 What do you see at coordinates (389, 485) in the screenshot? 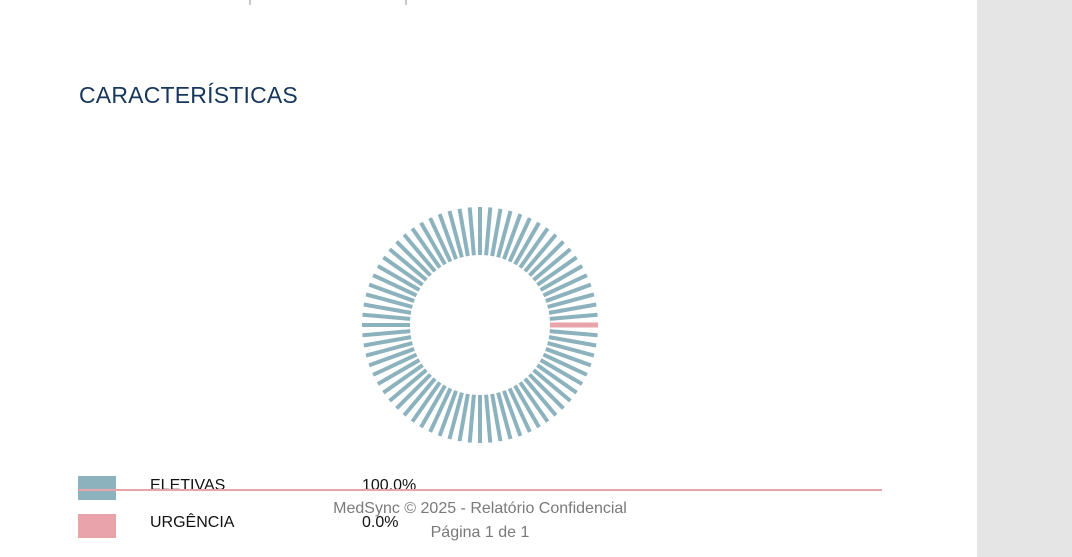
I see `legend-value-eletivas: 100.0%` at bounding box center [389, 485].